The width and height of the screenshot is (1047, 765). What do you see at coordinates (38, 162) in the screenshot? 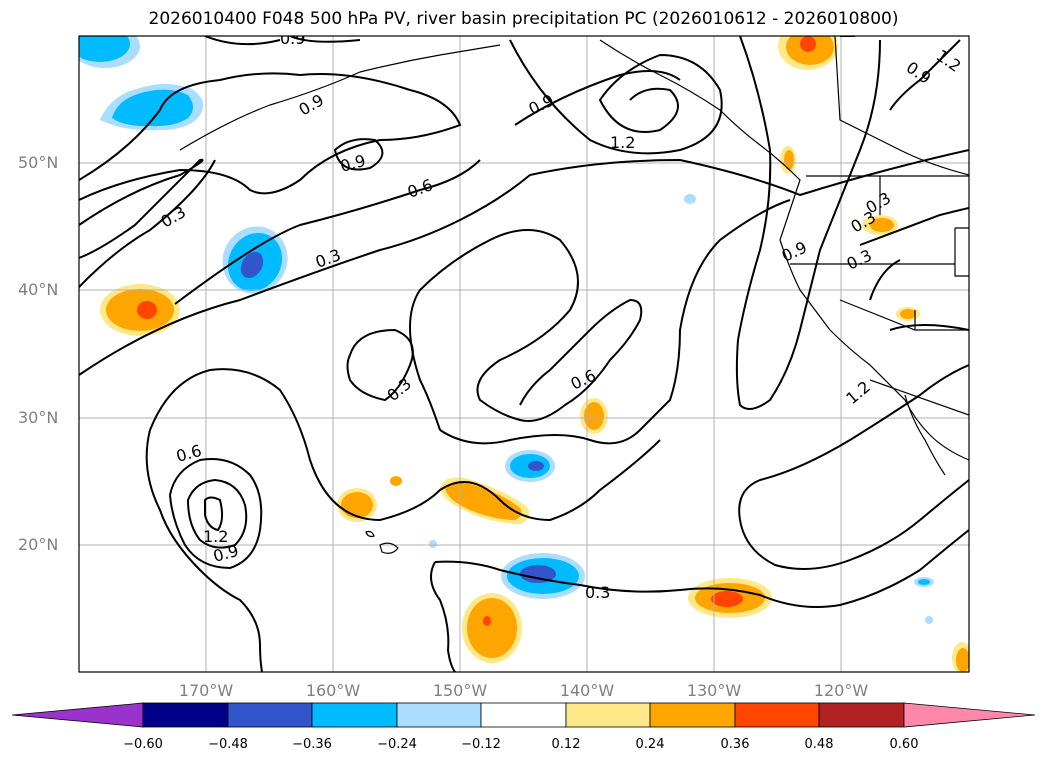
I see `lat-label-50n: 50°N` at bounding box center [38, 162].